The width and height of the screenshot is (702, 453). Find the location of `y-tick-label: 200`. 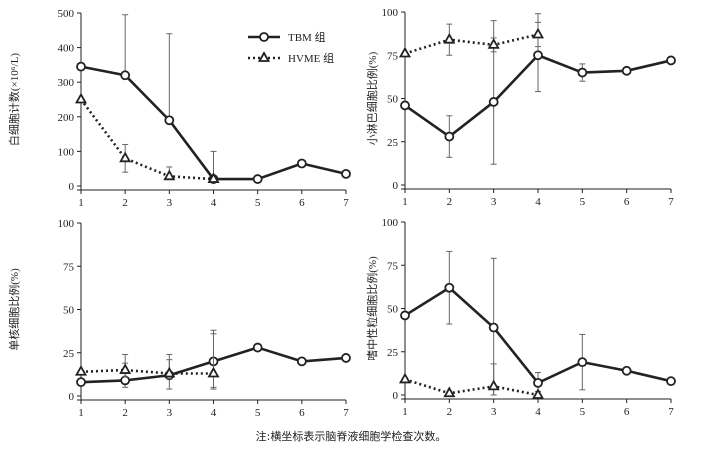

y-tick-label: 200 is located at coordinates (66, 118).